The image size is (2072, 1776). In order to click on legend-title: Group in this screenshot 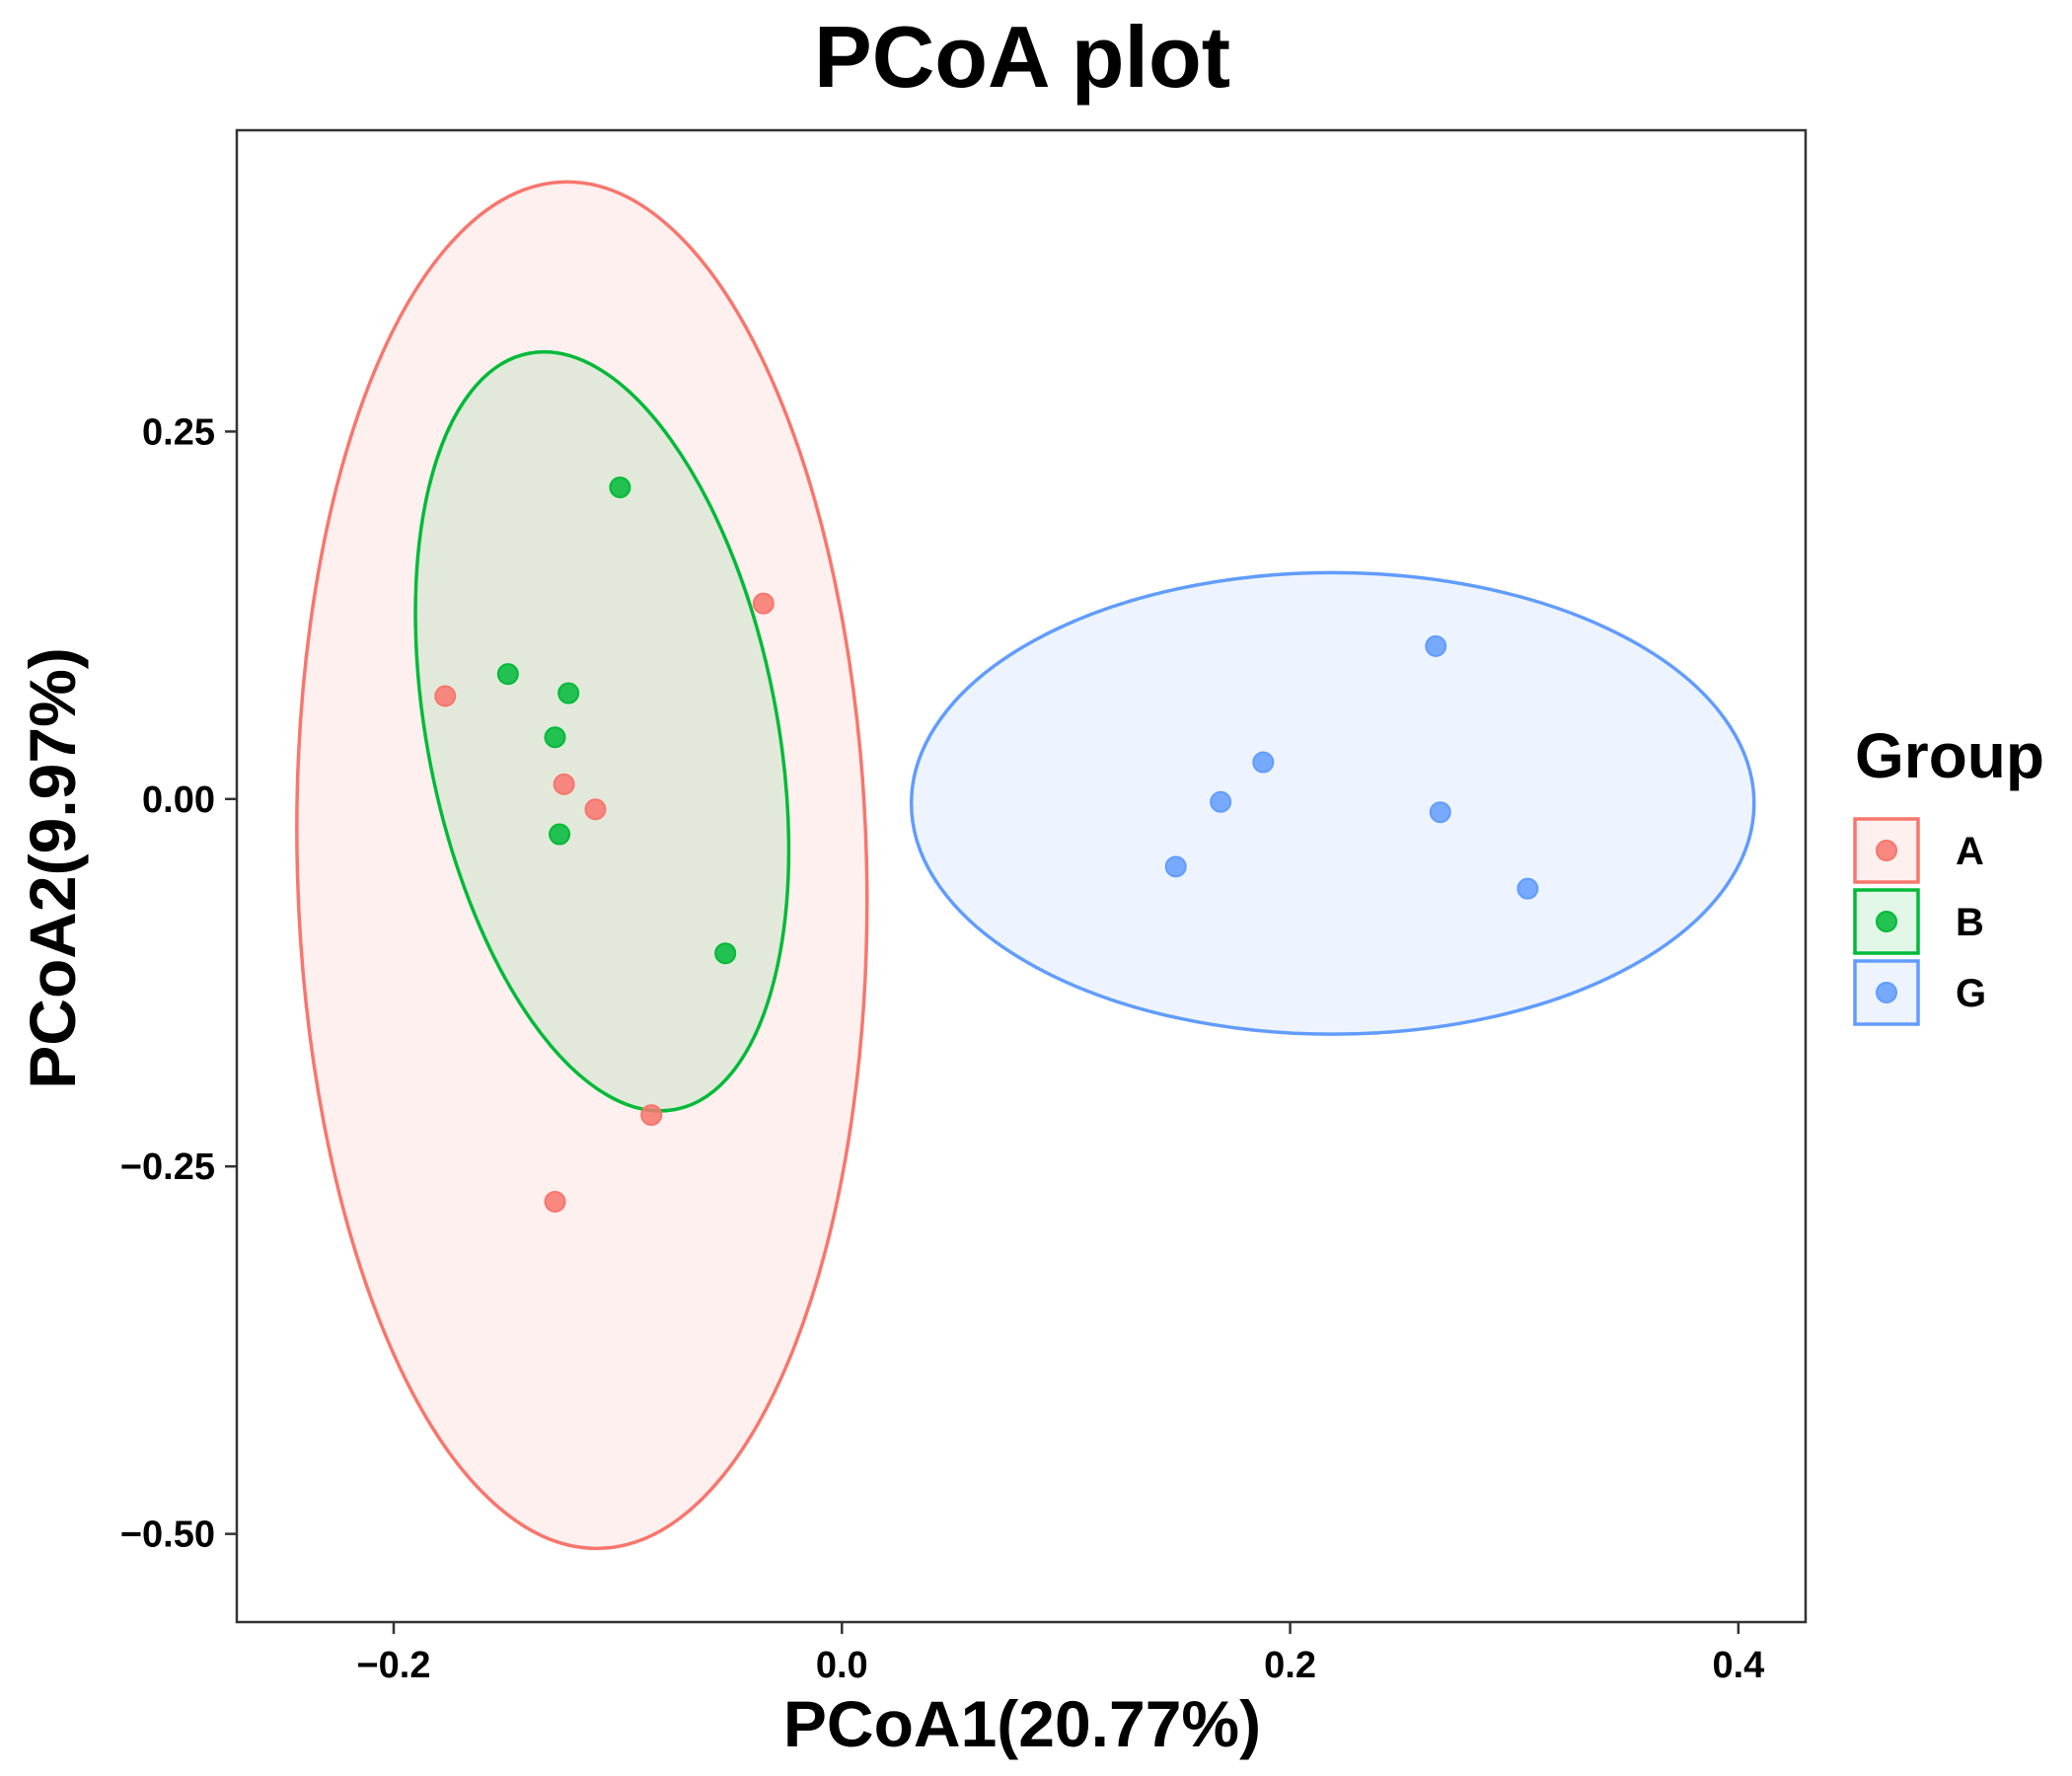, I will do `click(1950, 755)`.